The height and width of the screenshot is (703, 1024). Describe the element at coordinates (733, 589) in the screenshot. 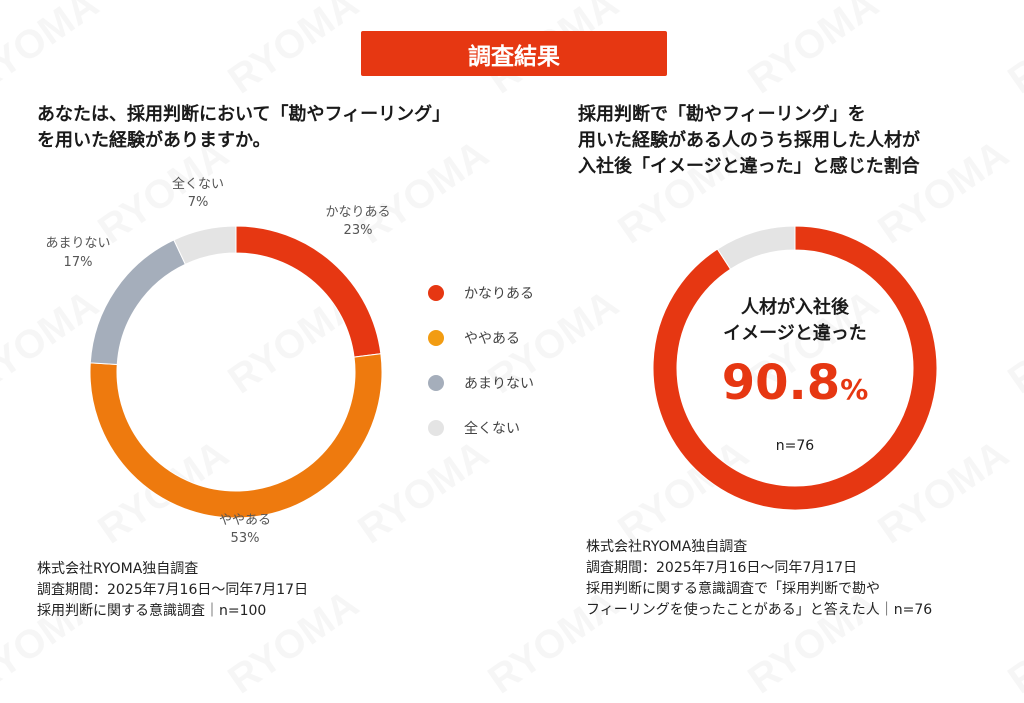

I see `note-line: 採用判断に関する意識調査で「採用判断で勘や` at that location.